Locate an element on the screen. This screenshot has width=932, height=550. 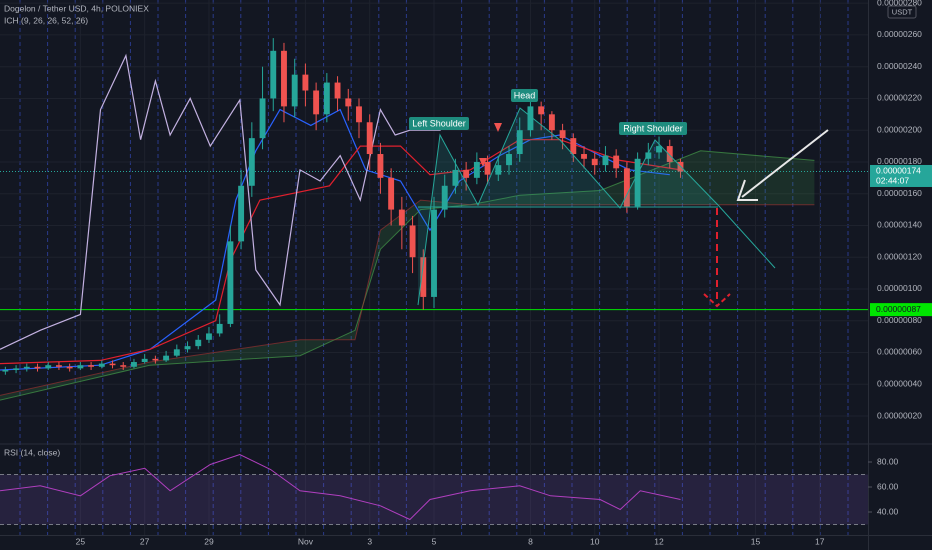
currency: USDT is located at coordinates (902, 11).